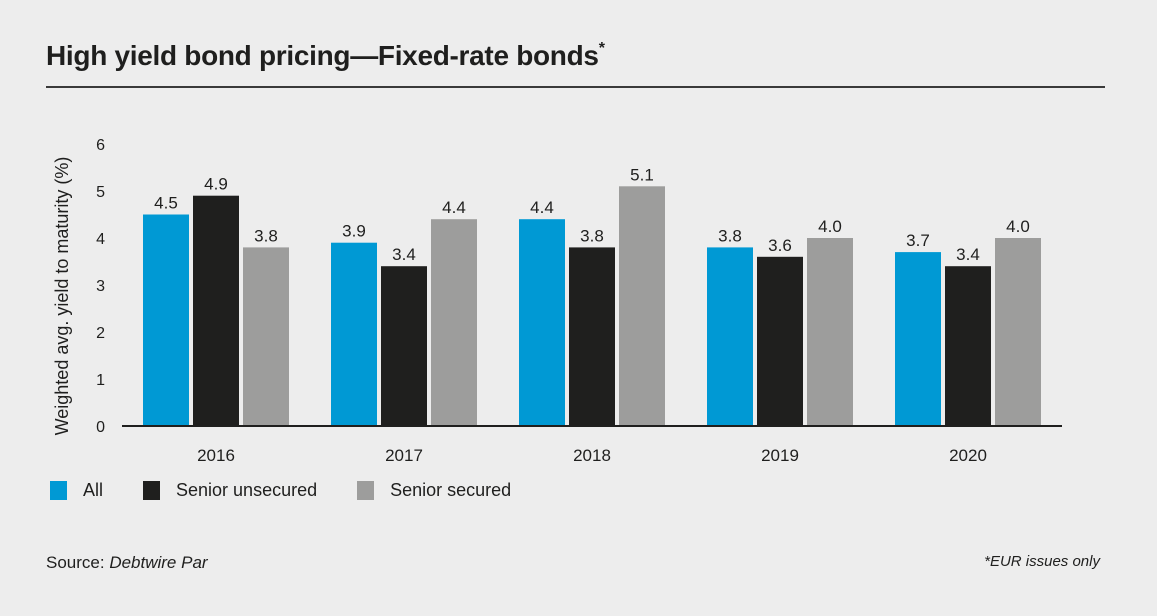 Image resolution: width=1157 pixels, height=616 pixels. I want to click on footnote: *EUR issues only, so click(1042, 561).